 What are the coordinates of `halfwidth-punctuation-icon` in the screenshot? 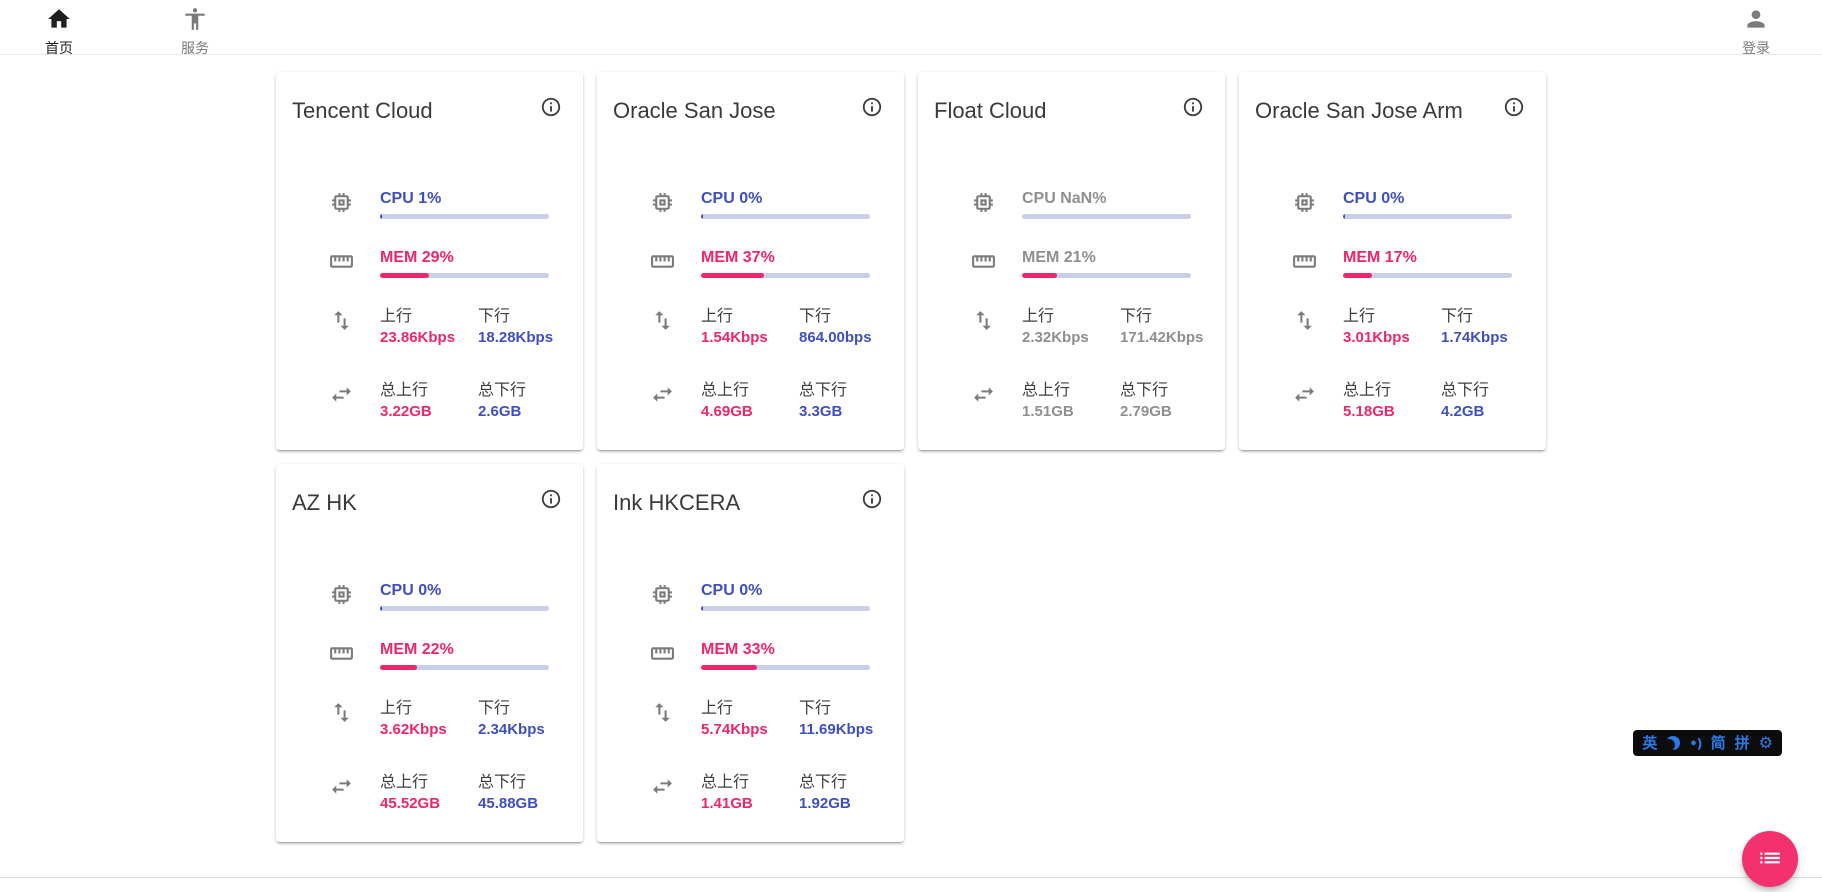 It's located at (1695, 743).